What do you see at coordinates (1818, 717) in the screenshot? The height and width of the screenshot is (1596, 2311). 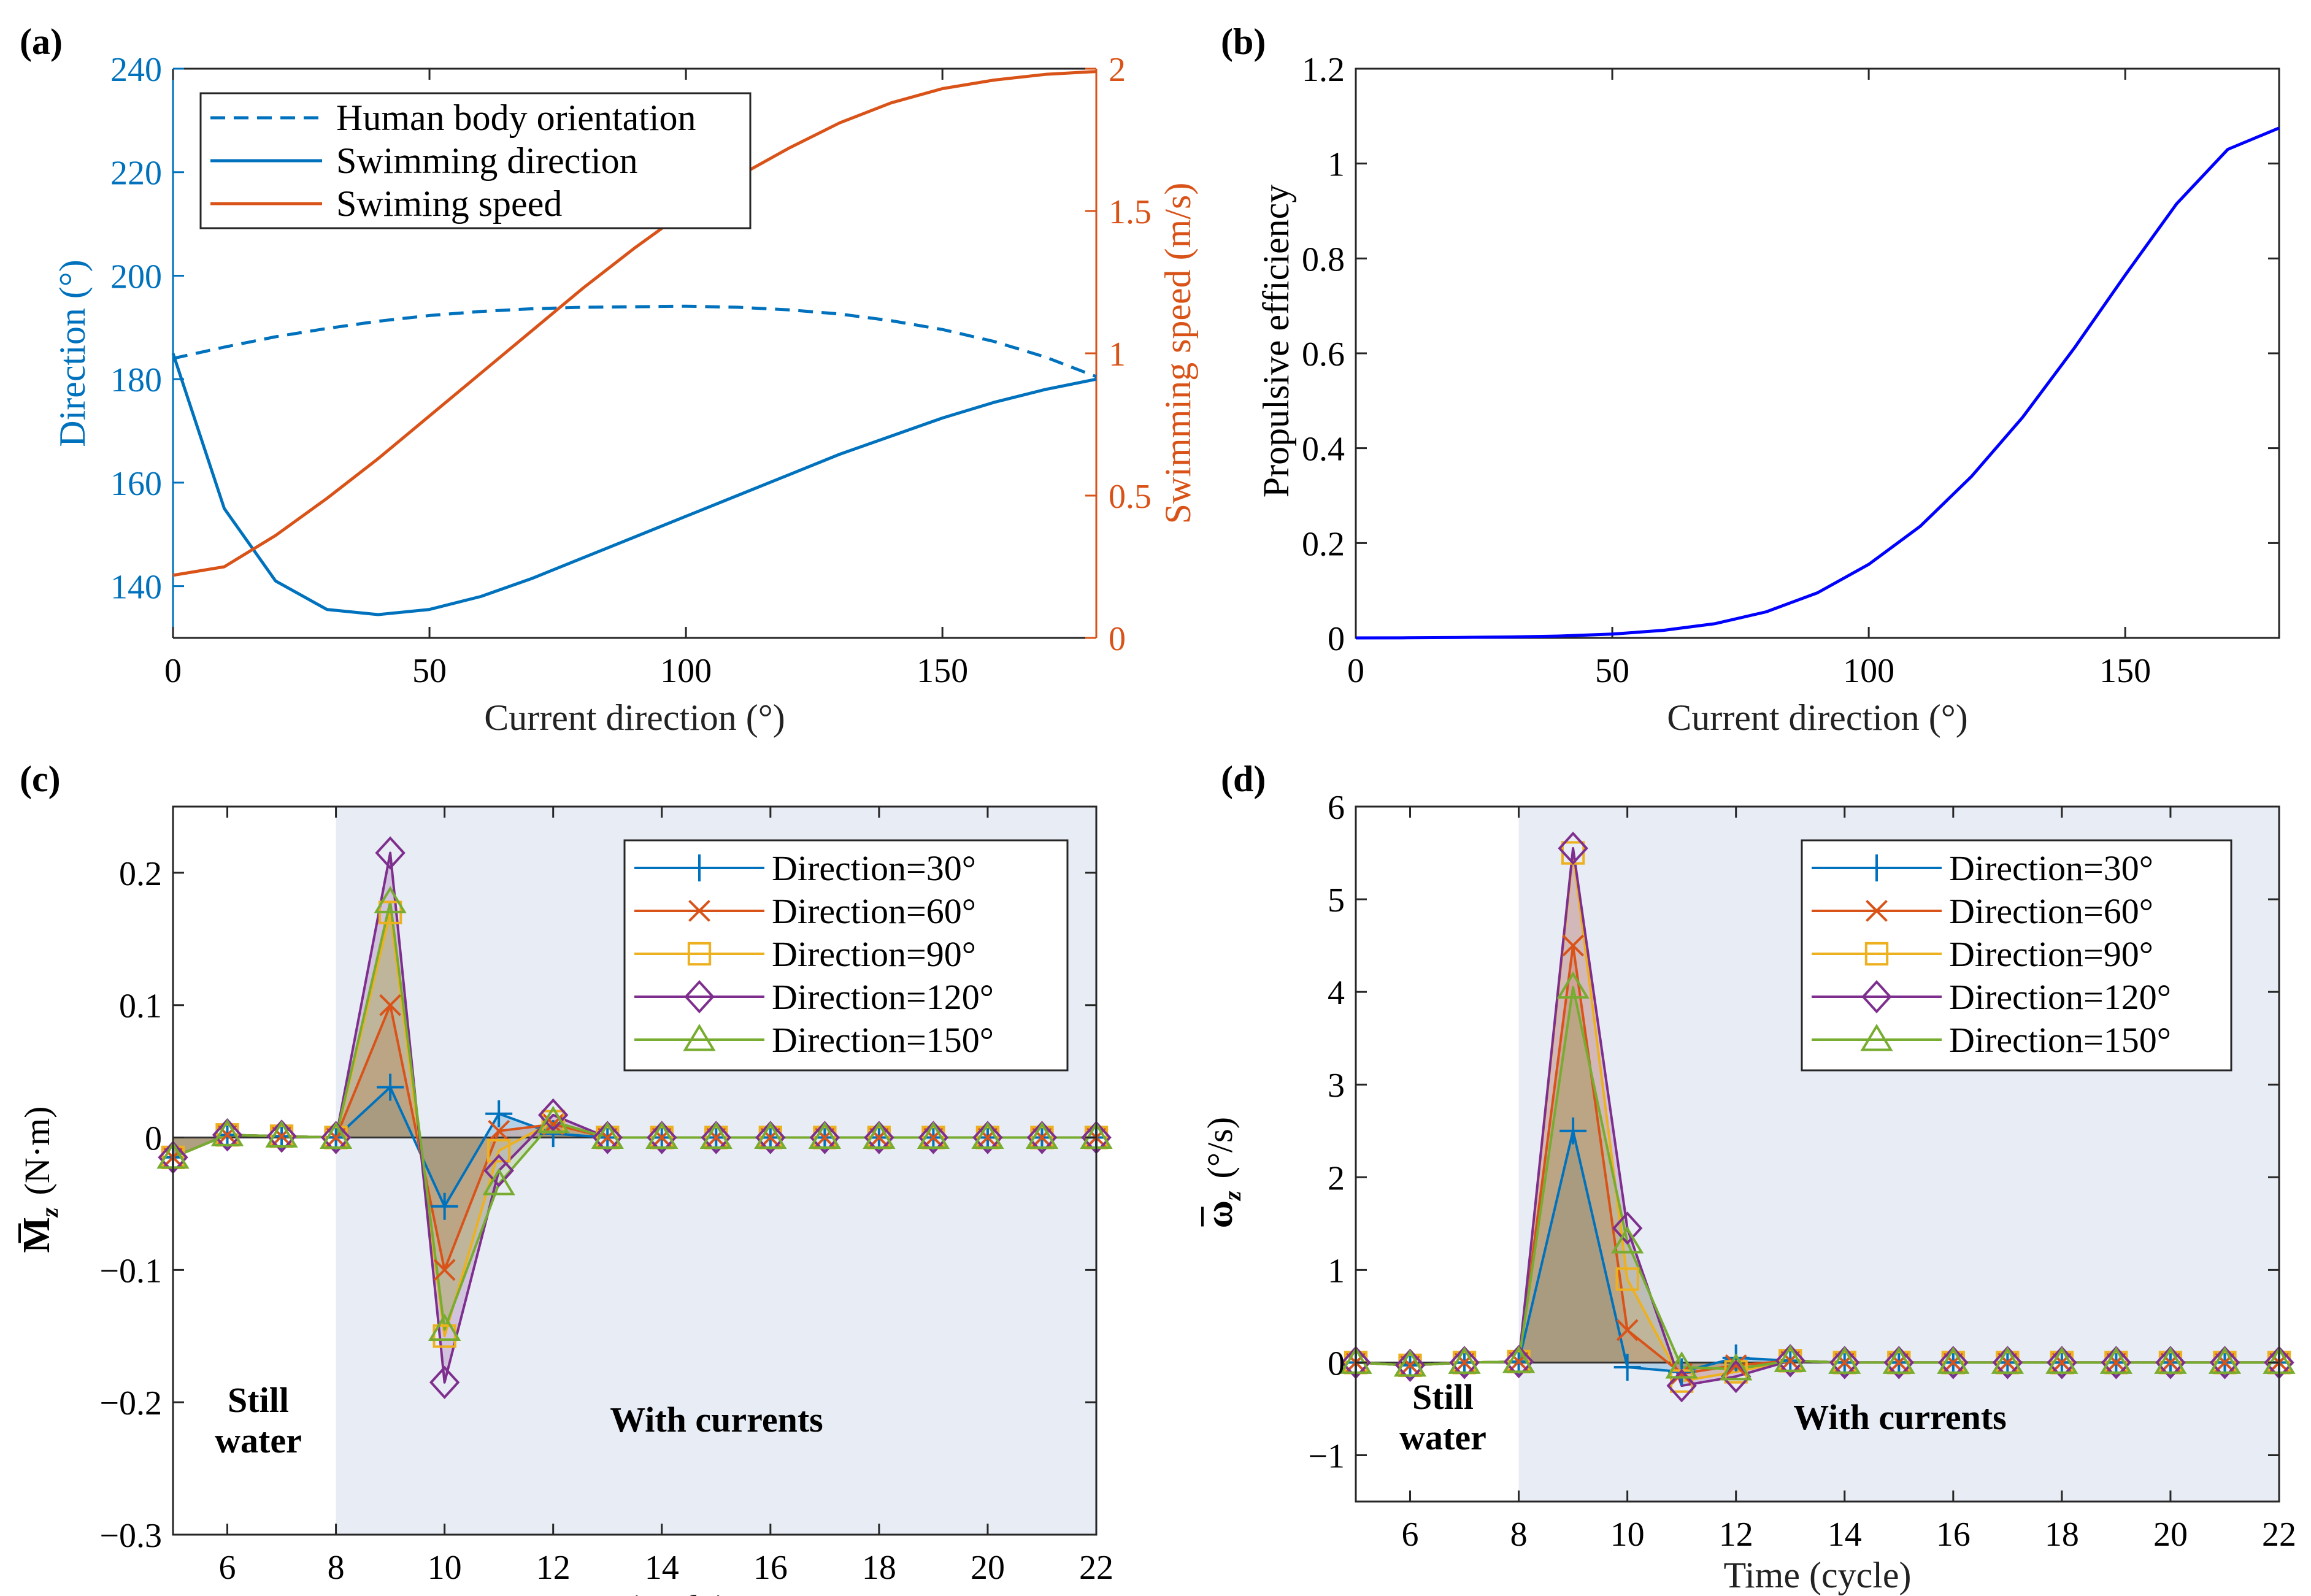 I see `x-axis-label: Current direction (°)` at bounding box center [1818, 717].